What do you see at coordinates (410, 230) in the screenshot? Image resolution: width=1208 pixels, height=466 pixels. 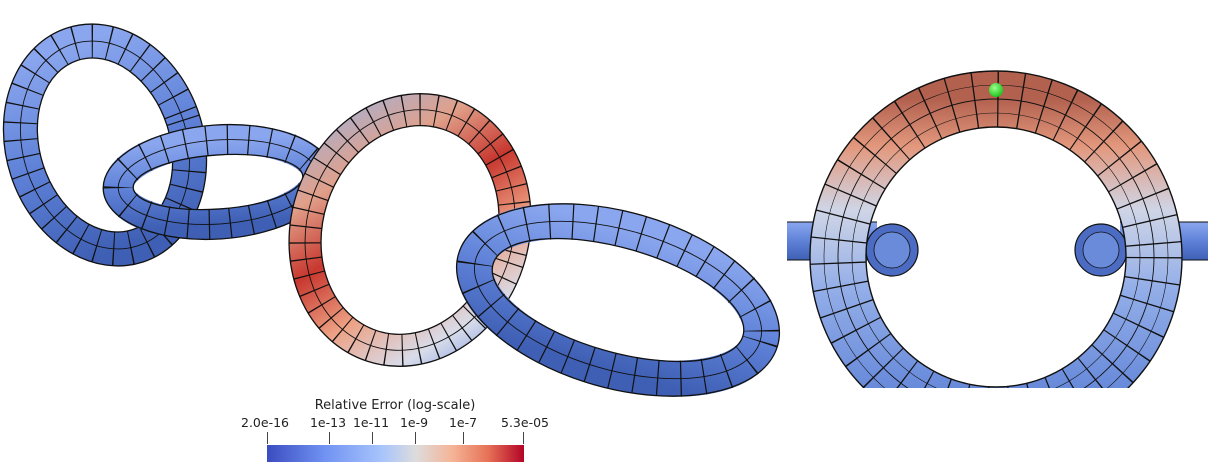 I see `ring-3-high-error` at bounding box center [410, 230].